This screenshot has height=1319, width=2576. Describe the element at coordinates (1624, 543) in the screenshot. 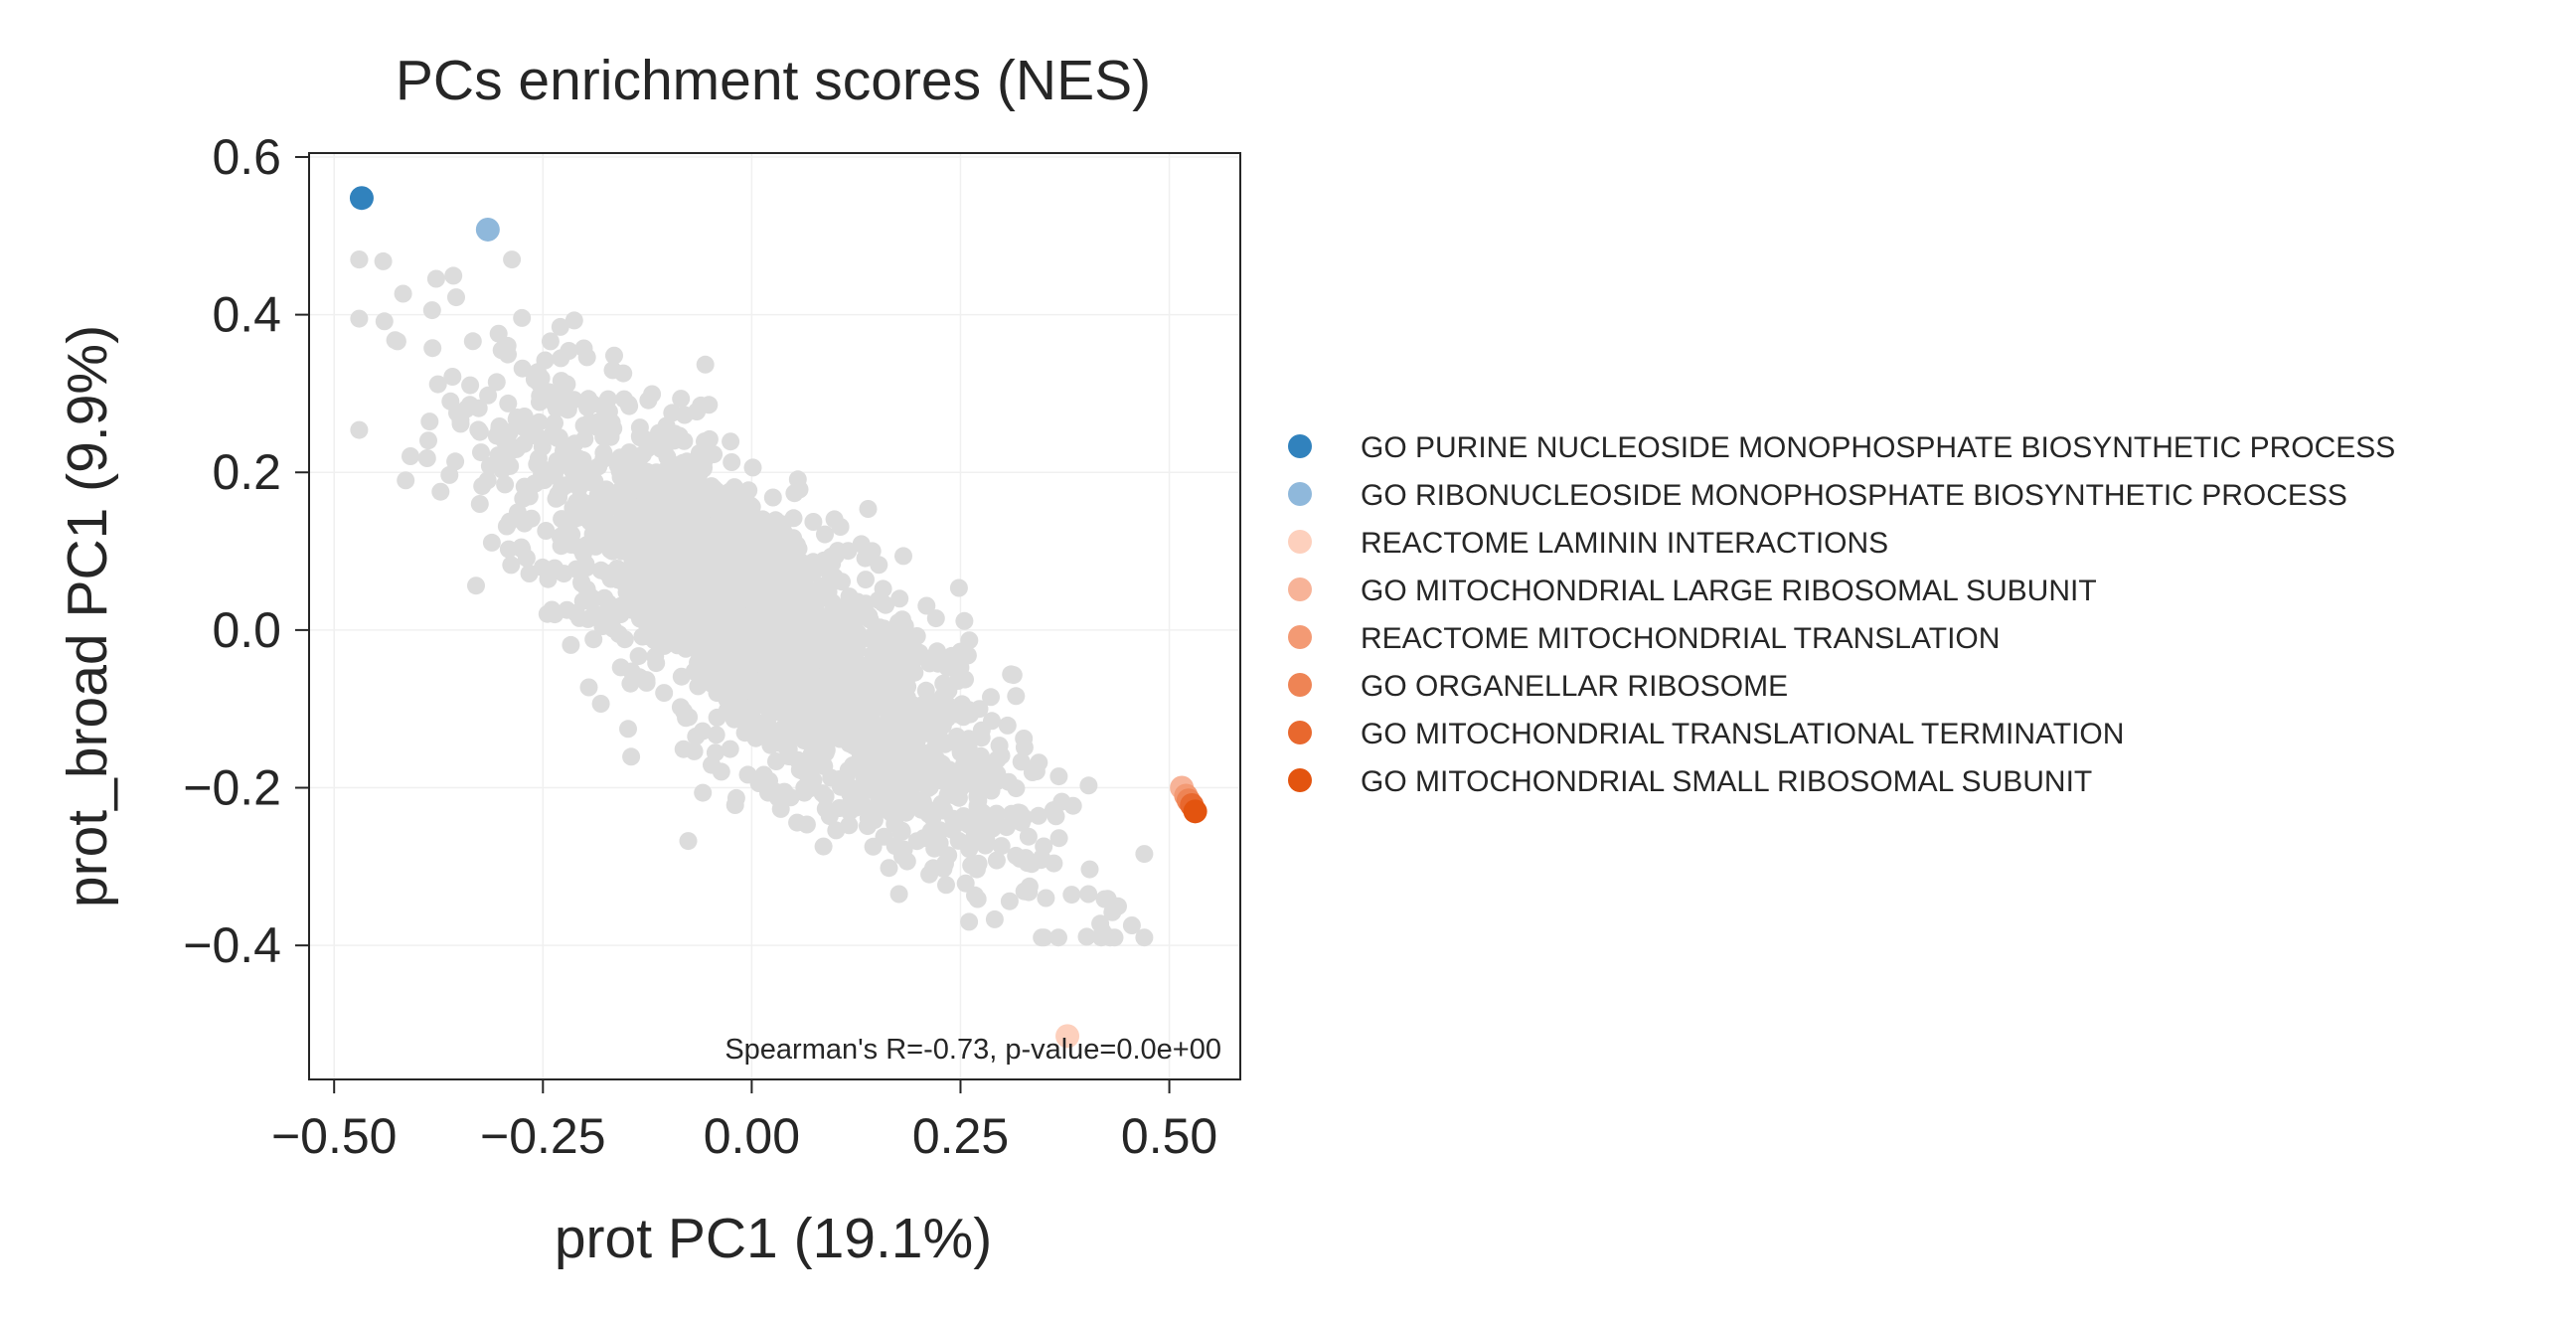

I see `legend-label: REACTOME LAMININ INTERACTIONS` at that location.